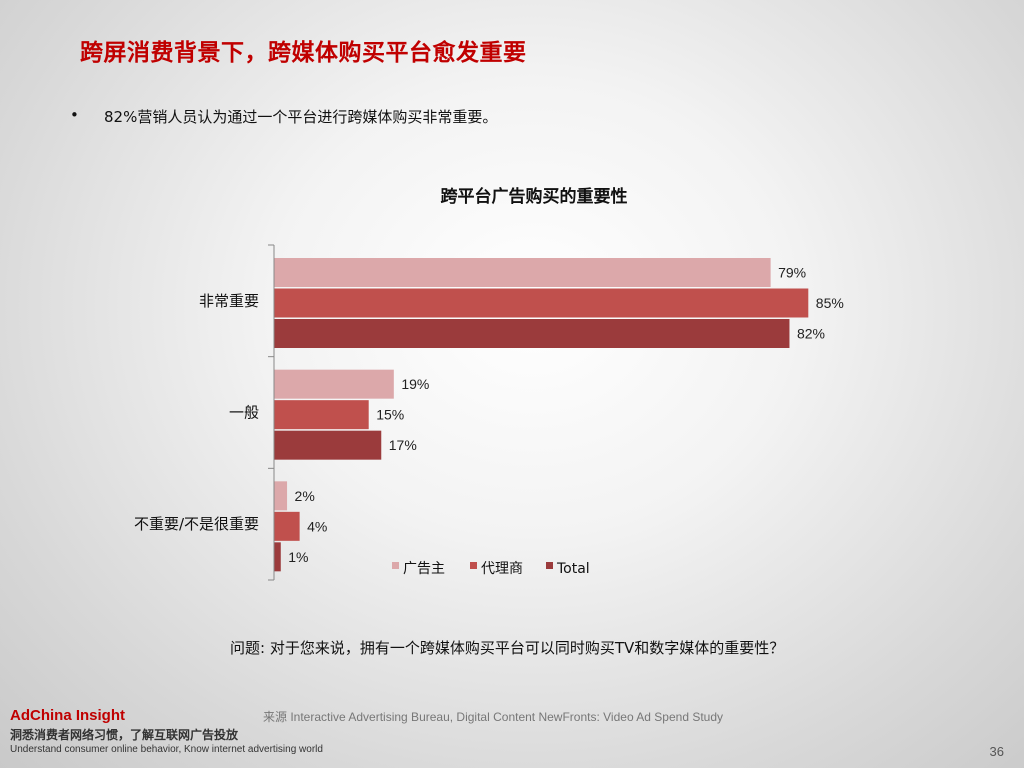 This screenshot has height=768, width=1024. I want to click on brand-tagline-cn: 洞悉消费者网络习惯，了解互联网广告投放, so click(124, 735).